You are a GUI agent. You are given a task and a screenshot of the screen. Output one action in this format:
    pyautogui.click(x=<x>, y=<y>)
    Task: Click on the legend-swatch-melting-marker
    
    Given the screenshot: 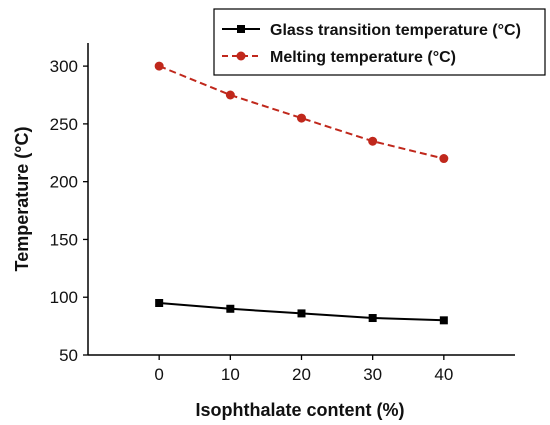 What is the action you would take?
    pyautogui.click(x=241, y=56)
    